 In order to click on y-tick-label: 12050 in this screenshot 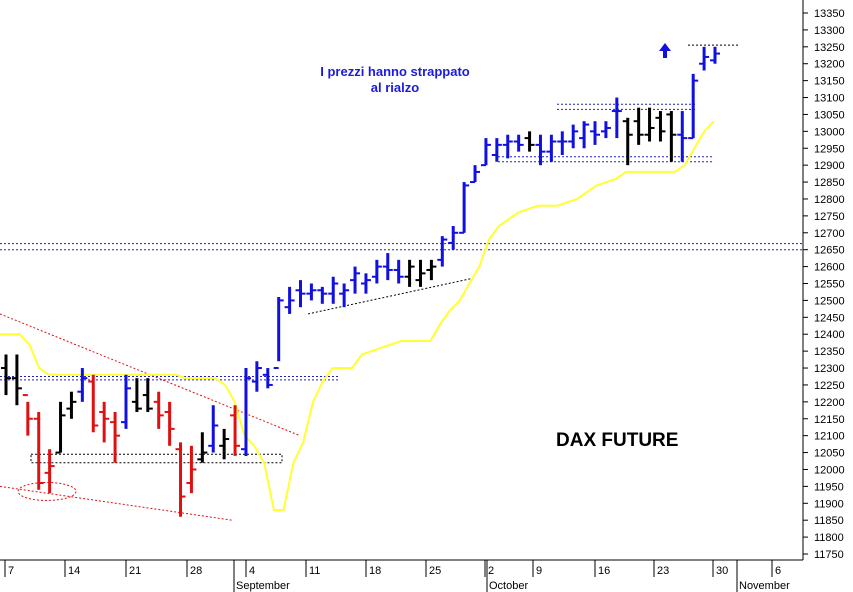, I will do `click(829, 454)`.